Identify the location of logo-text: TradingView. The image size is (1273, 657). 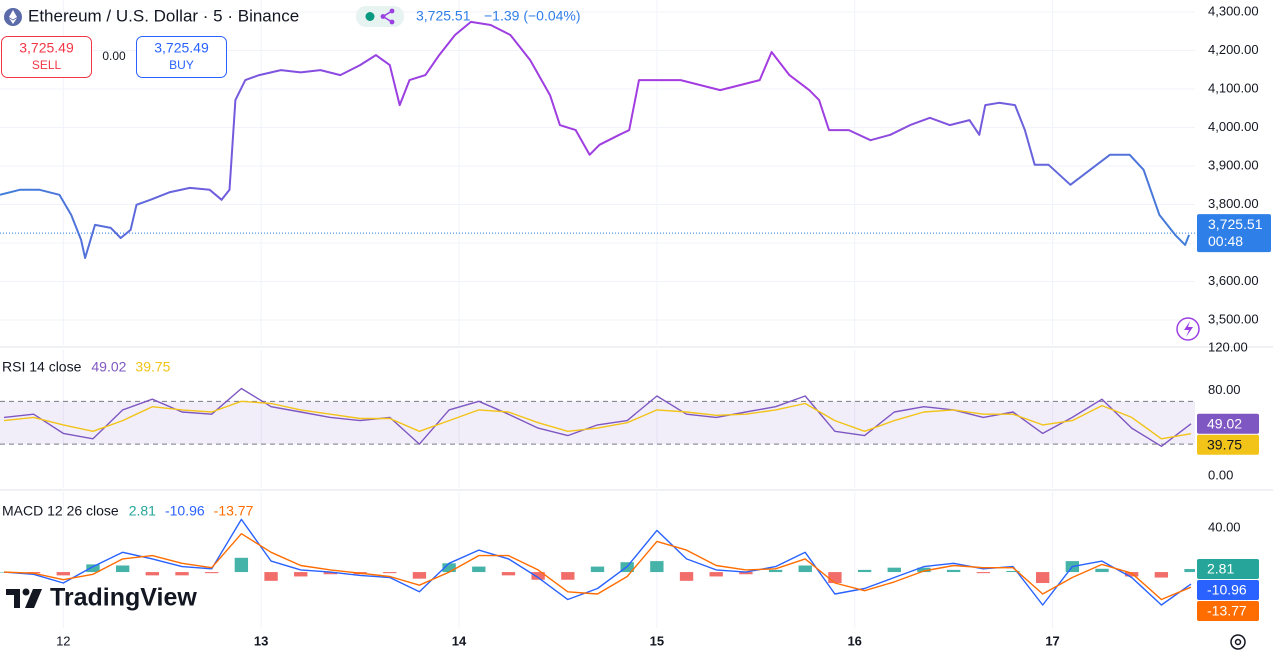
(123, 598).